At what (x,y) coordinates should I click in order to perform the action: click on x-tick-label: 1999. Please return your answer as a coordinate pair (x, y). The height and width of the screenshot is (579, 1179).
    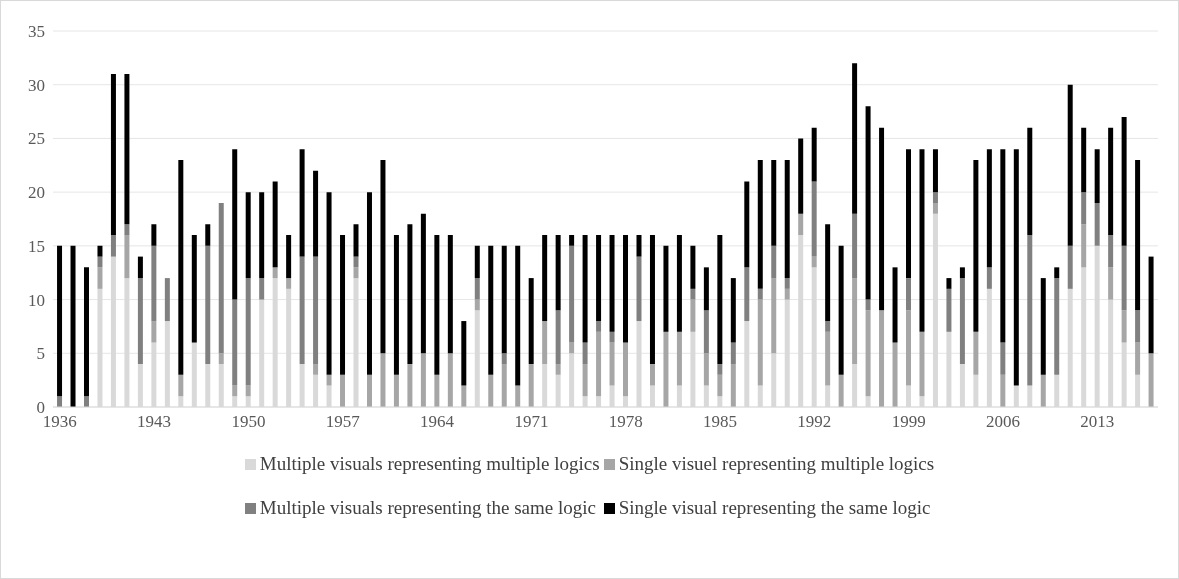
    Looking at the image, I should click on (908, 422).